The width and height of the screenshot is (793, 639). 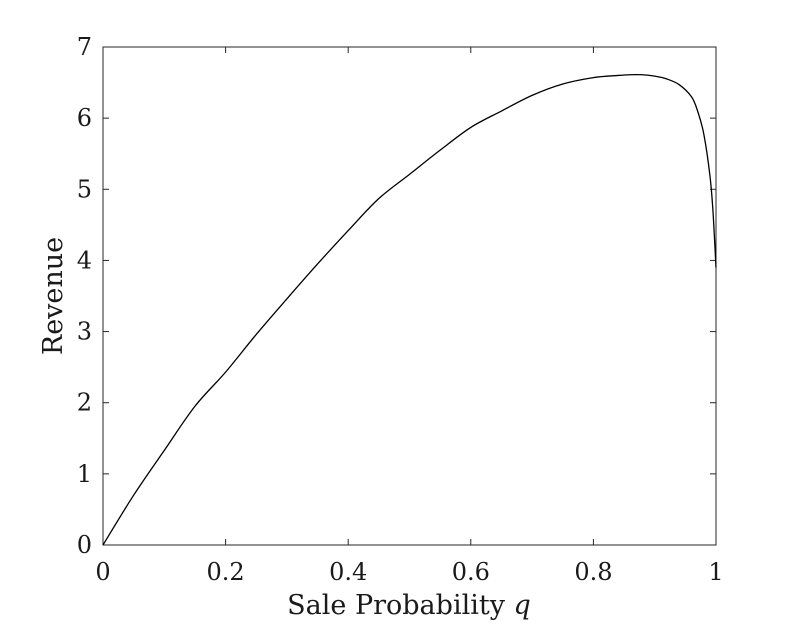 What do you see at coordinates (226, 572) in the screenshot?
I see `x-tick-label: 0.2` at bounding box center [226, 572].